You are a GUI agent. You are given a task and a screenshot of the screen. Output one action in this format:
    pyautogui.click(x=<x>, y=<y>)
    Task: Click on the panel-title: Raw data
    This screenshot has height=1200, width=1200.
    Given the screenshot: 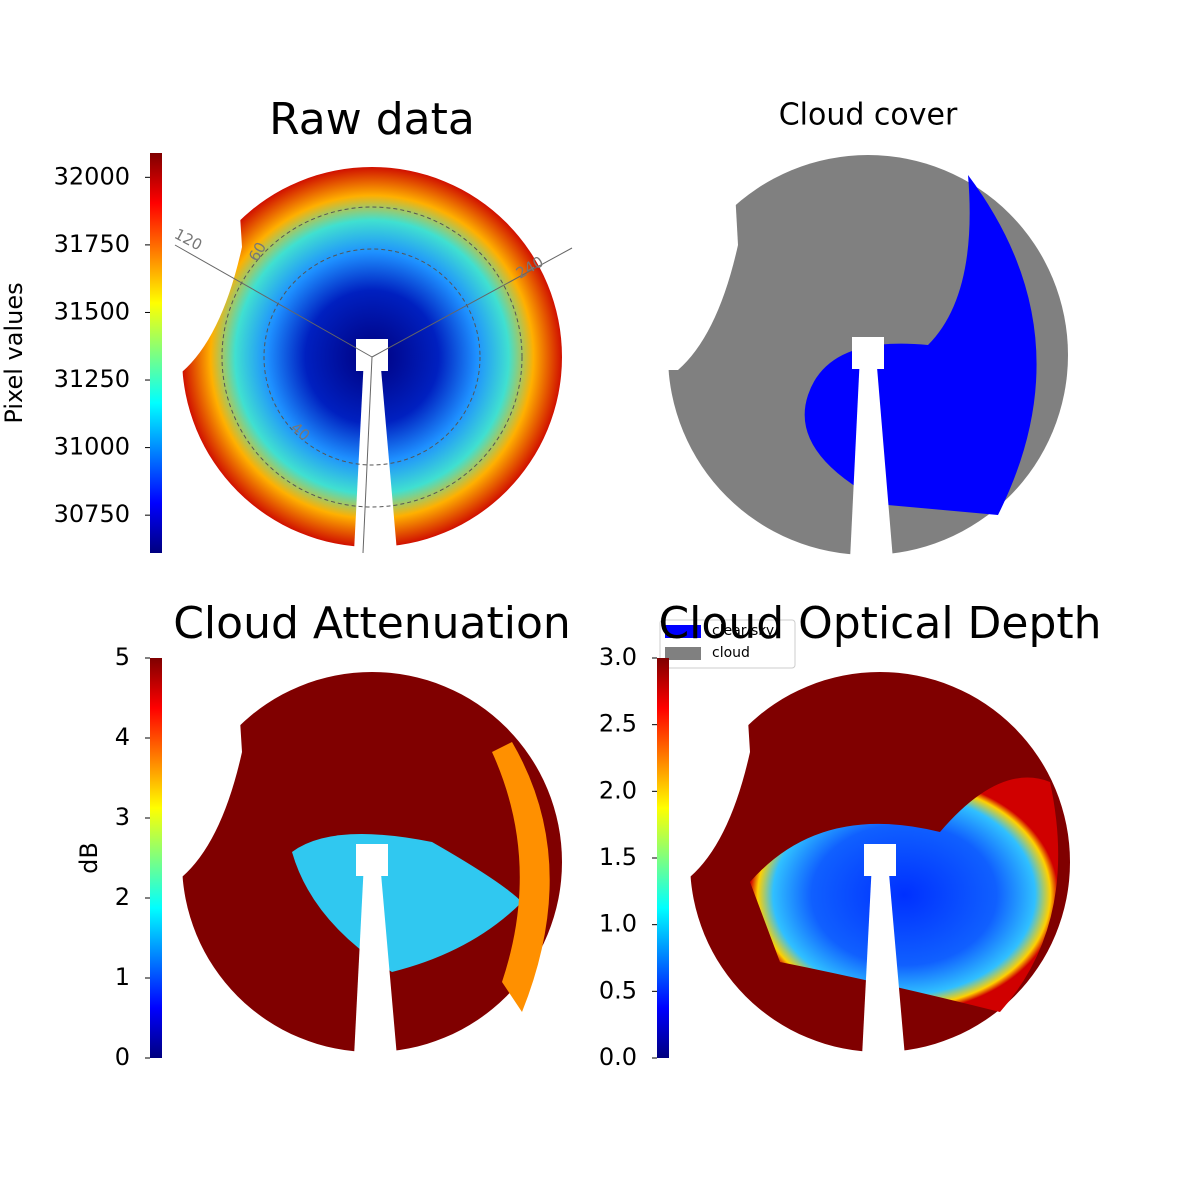 What is the action you would take?
    pyautogui.click(x=372, y=119)
    